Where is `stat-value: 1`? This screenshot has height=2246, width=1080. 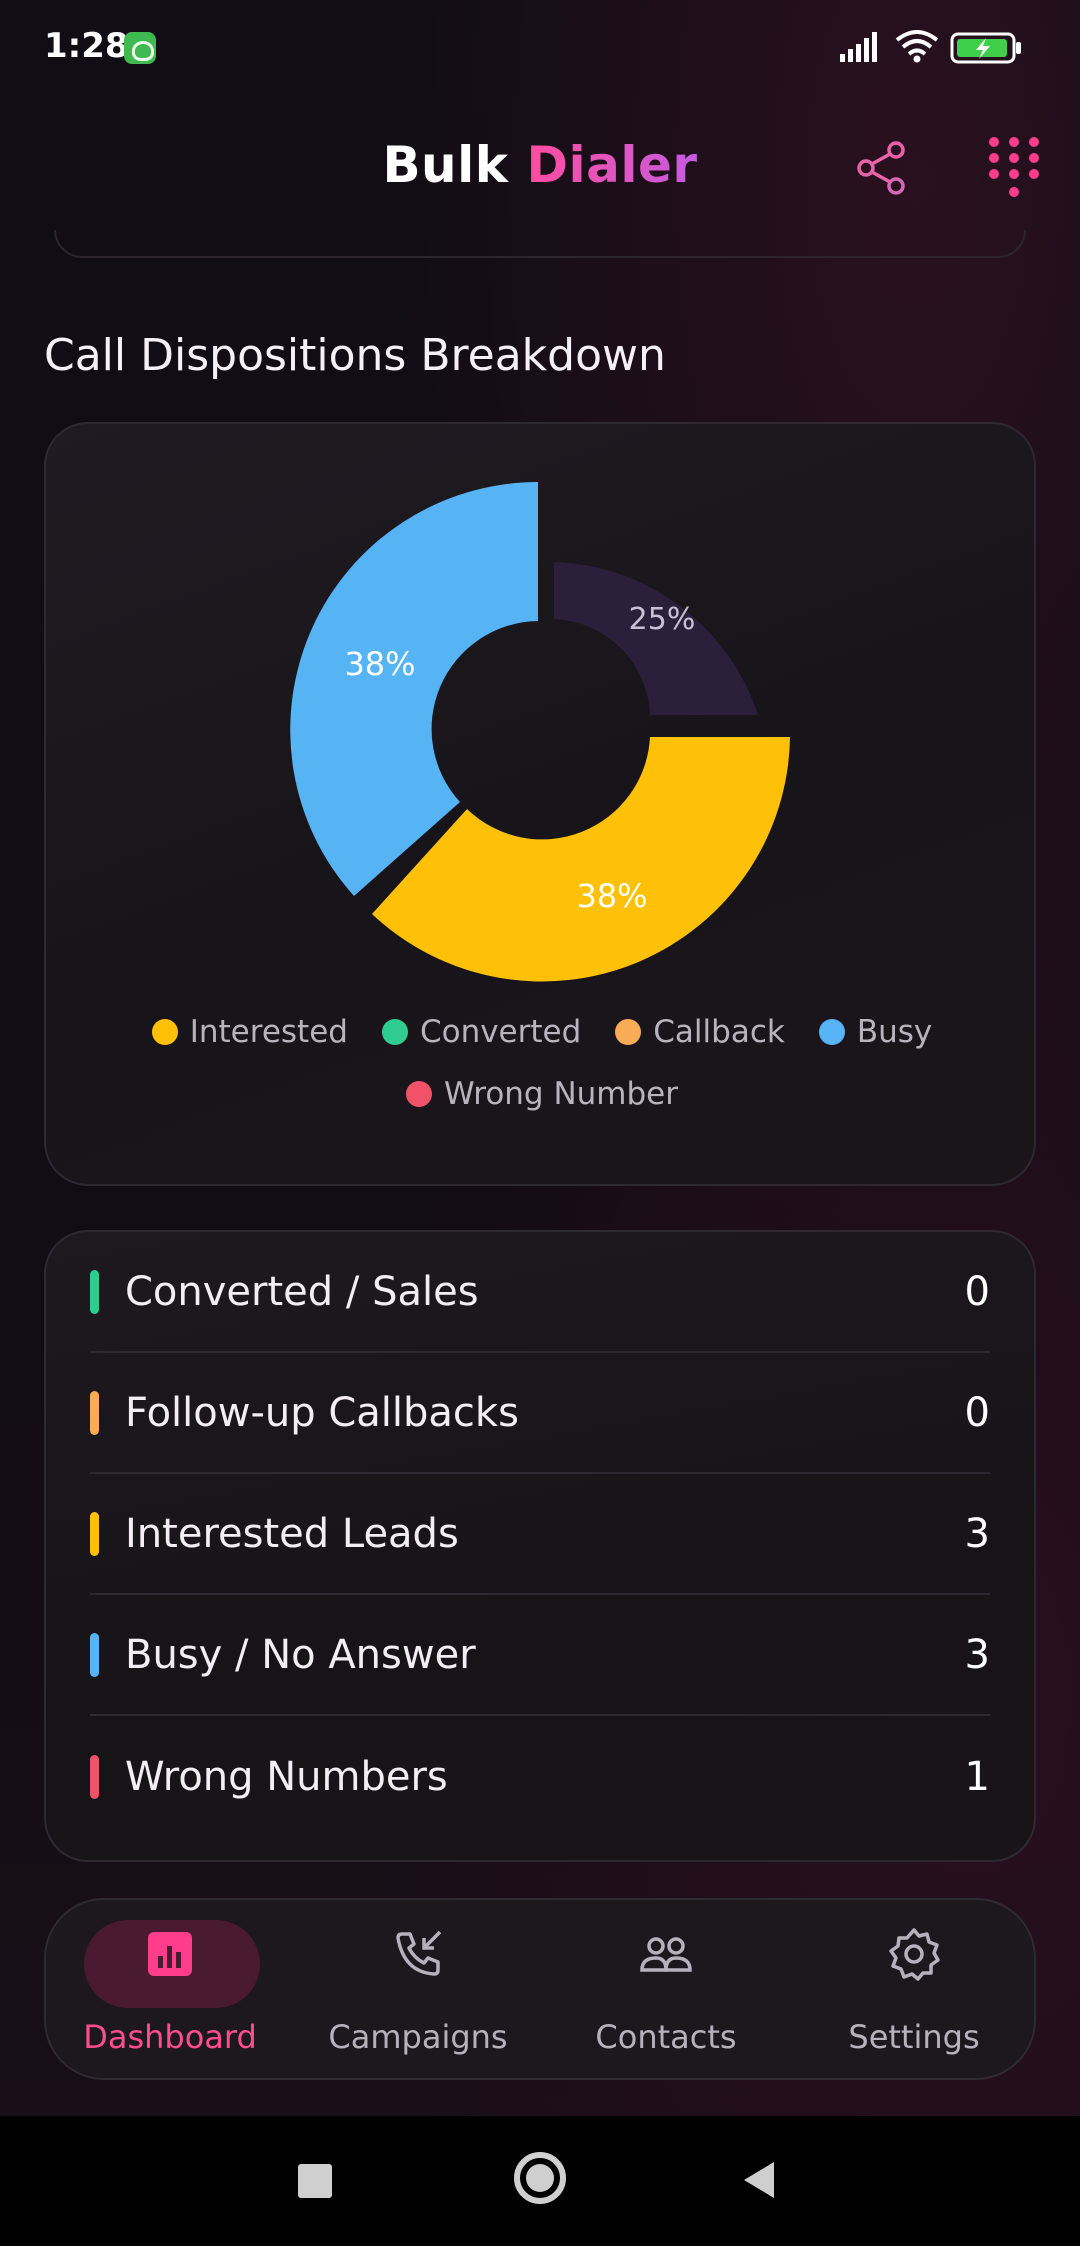 stat-value: 1 is located at coordinates (977, 1776).